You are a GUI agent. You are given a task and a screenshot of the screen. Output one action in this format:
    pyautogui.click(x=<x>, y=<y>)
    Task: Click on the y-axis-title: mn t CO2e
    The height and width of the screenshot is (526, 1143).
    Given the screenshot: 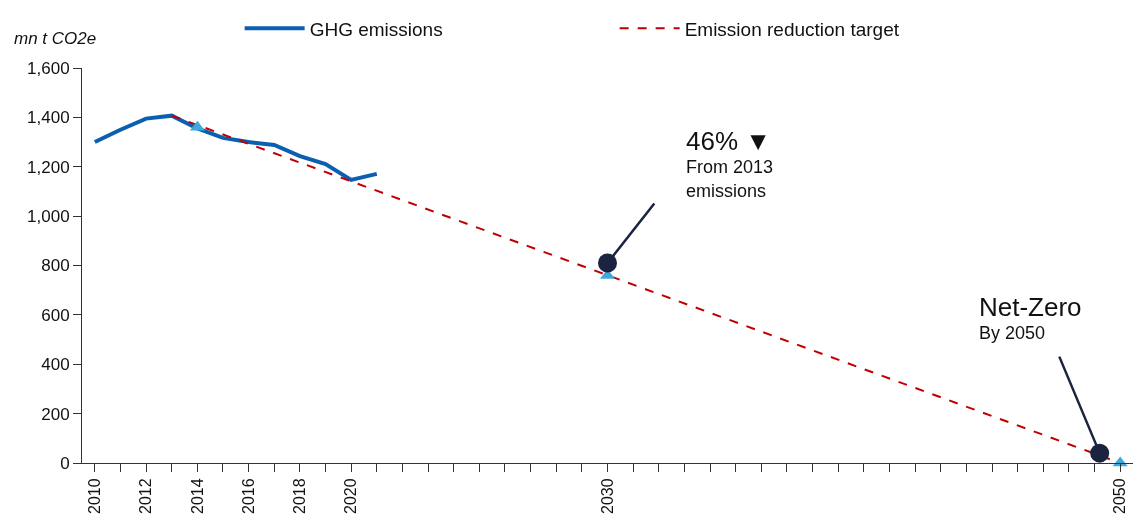 What is the action you would take?
    pyautogui.click(x=55, y=38)
    